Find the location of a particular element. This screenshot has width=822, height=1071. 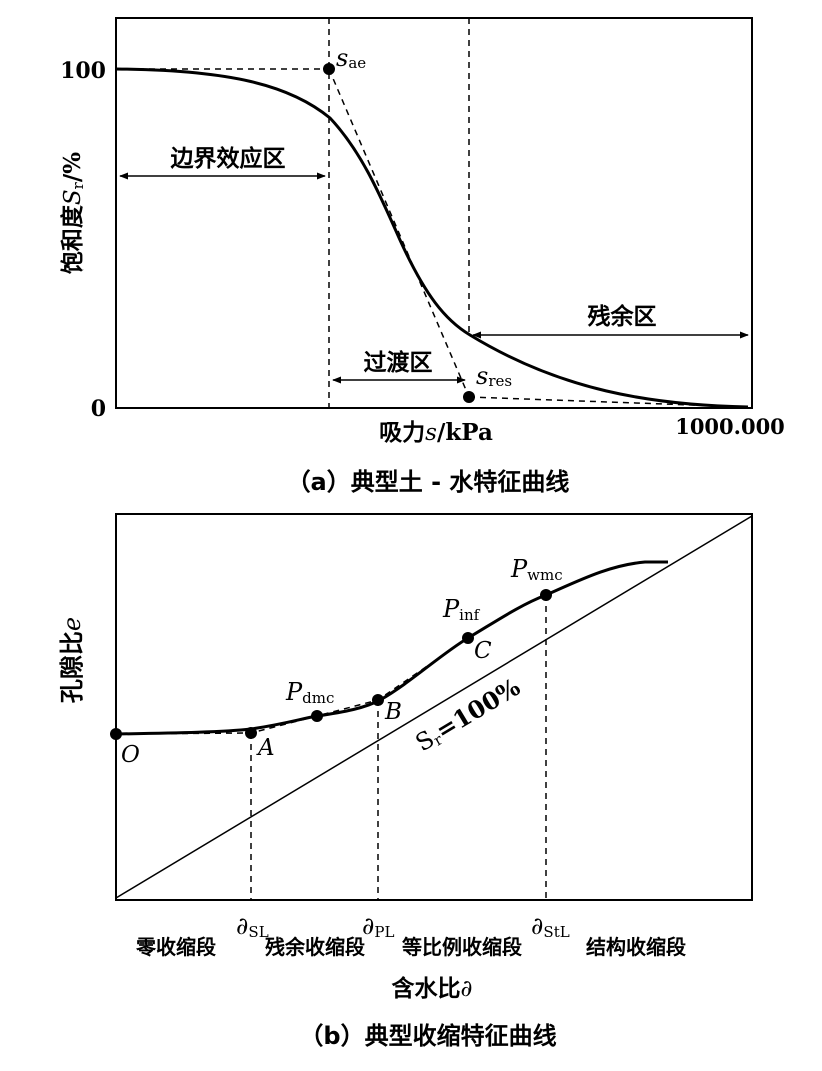

y-axis-label-a: 饱和度Sr/% is located at coordinates (73, 213).